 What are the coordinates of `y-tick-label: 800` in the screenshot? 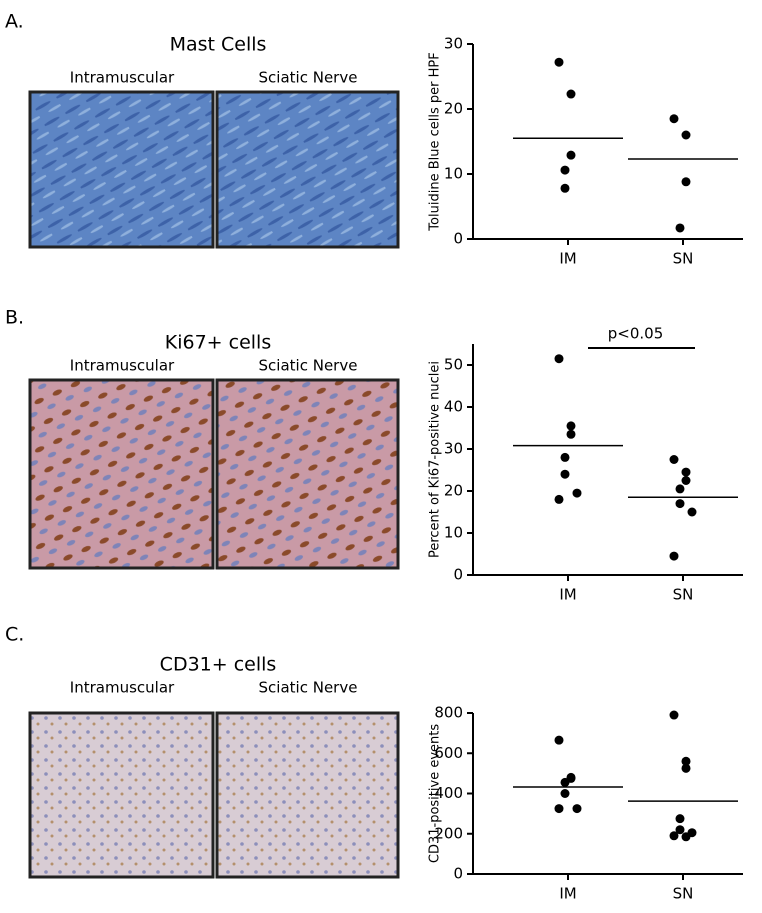 It's located at (448, 713).